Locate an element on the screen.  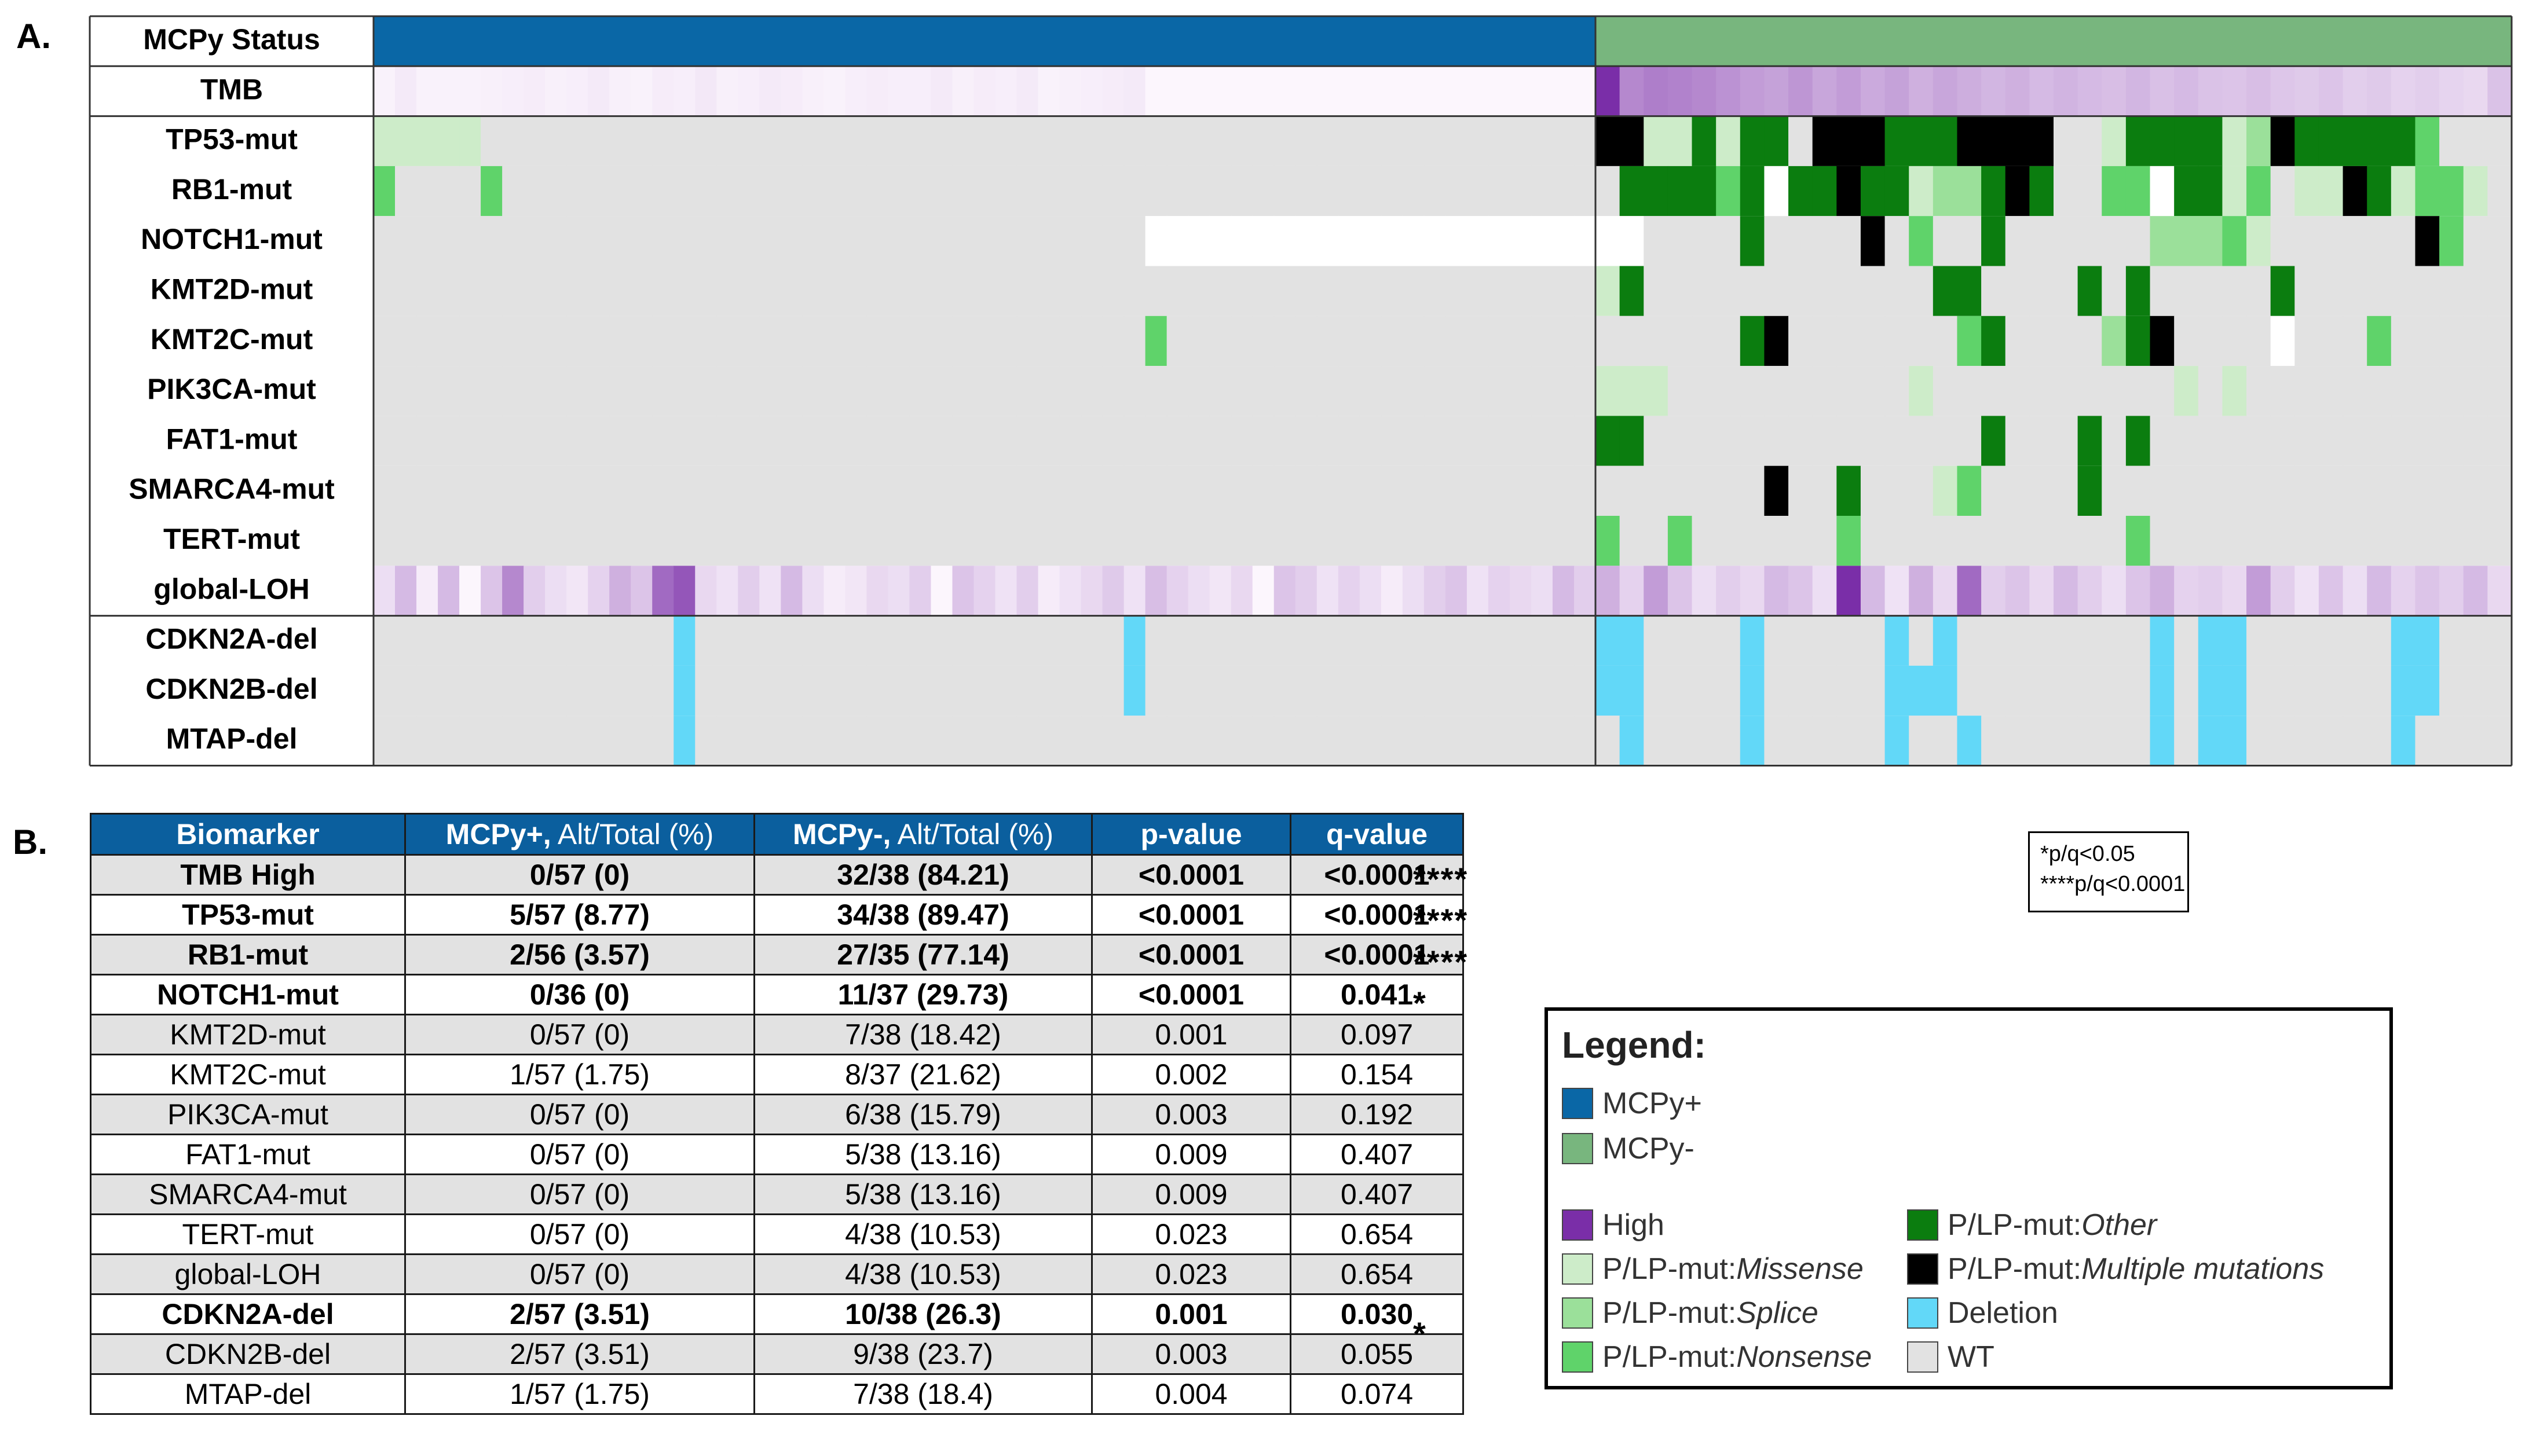
legend-label: High is located at coordinates (1633, 1225).